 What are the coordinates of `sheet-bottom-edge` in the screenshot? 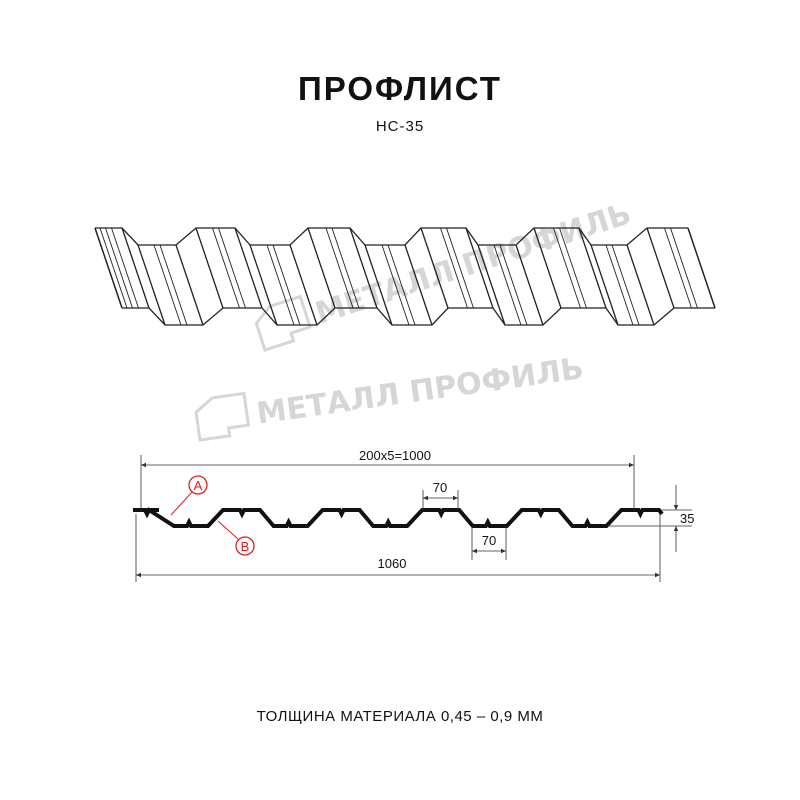 It's located at (418, 316).